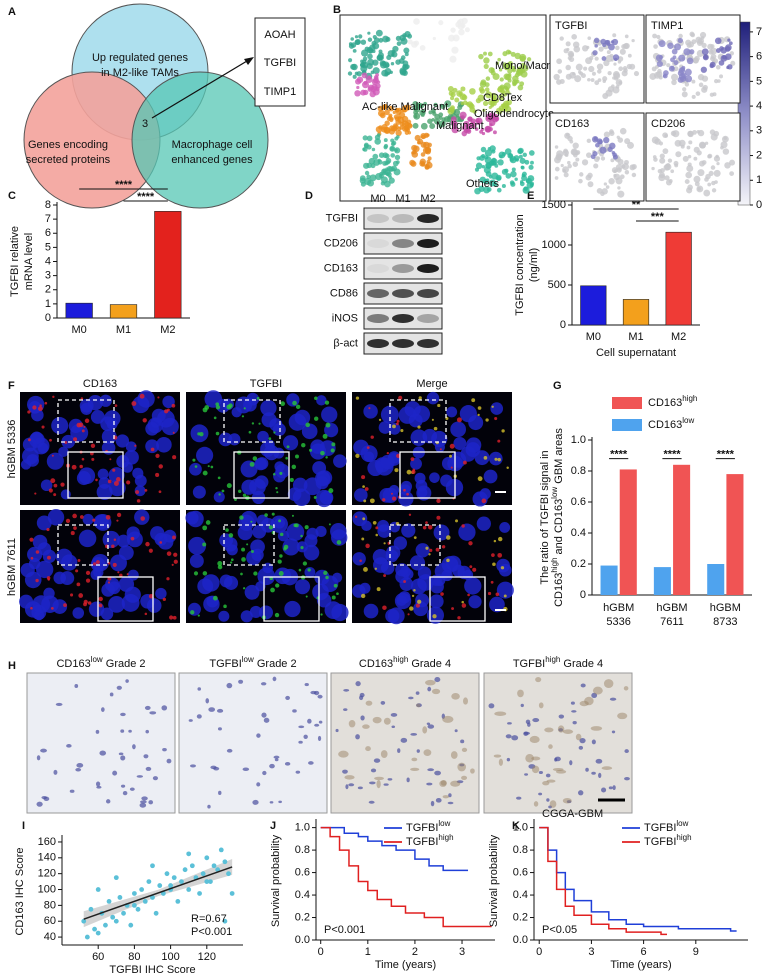  What do you see at coordinates (671, 423) in the screenshot?
I see `legend-label: CD163low` at bounding box center [671, 423].